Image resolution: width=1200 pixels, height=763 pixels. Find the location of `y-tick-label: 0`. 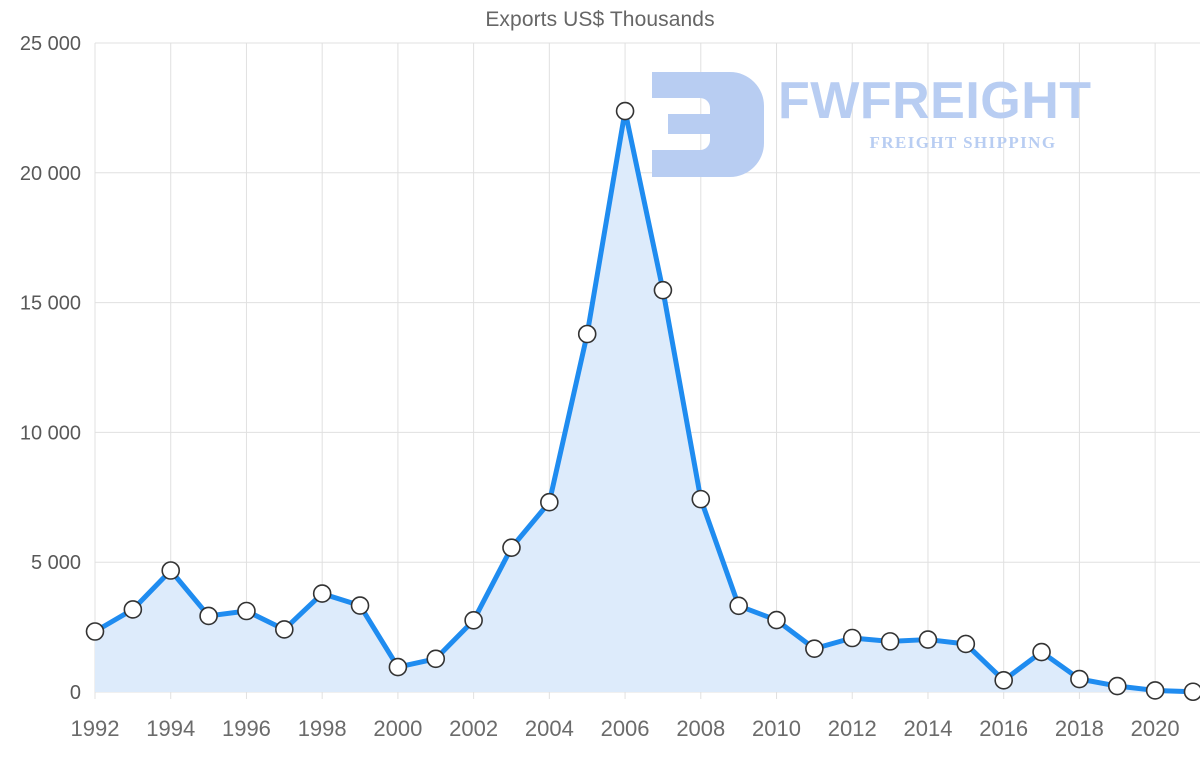

y-tick-label: 0 is located at coordinates (75, 693).